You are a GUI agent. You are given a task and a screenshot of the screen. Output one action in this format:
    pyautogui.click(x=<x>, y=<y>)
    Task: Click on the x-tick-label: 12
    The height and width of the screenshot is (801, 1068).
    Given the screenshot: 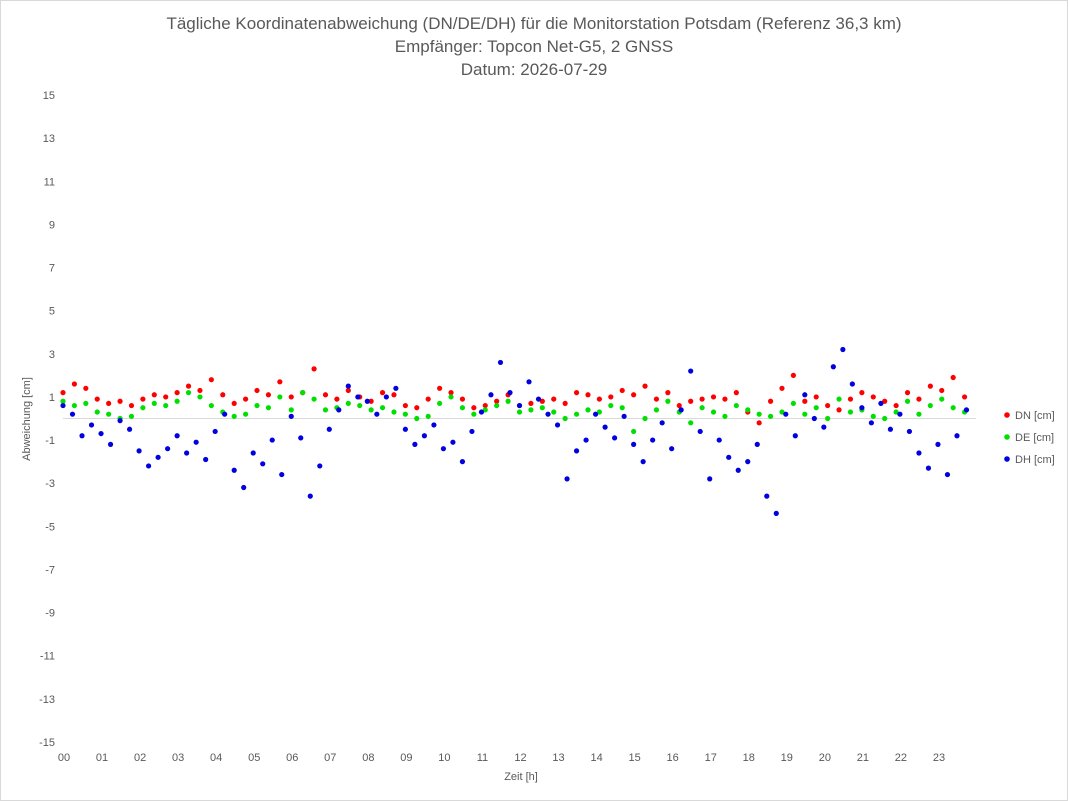 What is the action you would take?
    pyautogui.click(x=520, y=758)
    